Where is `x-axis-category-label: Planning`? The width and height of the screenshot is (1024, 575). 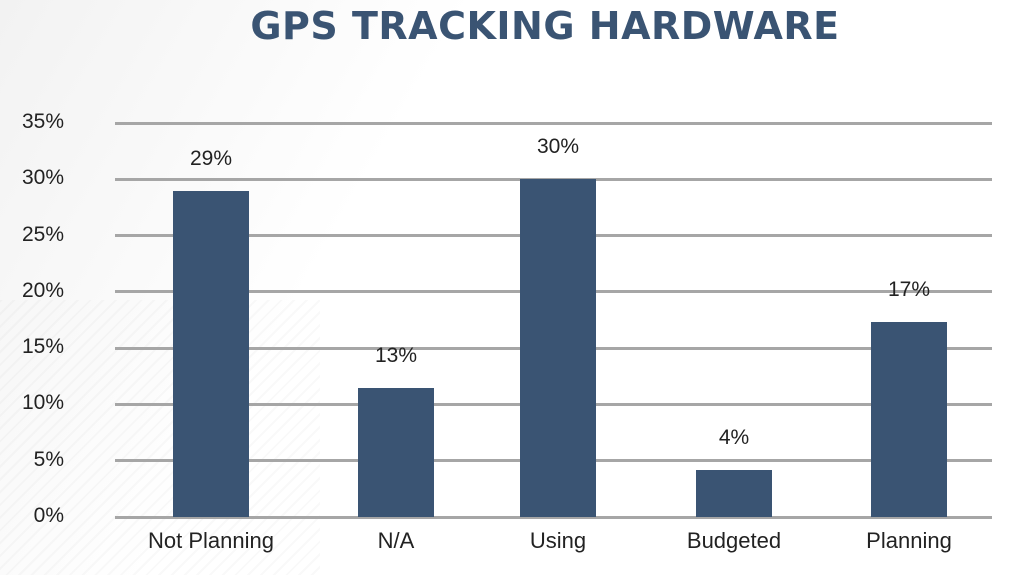
x-axis-category-label: Planning is located at coordinates (909, 540).